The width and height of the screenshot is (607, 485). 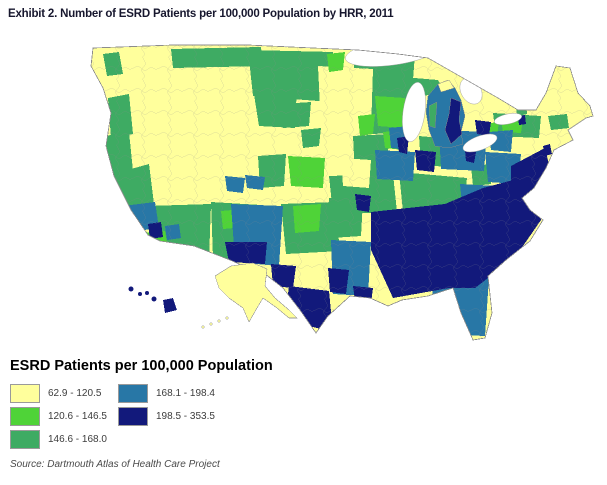 I want to click on legend-item: 120.6 - 146.5, so click(x=59, y=416).